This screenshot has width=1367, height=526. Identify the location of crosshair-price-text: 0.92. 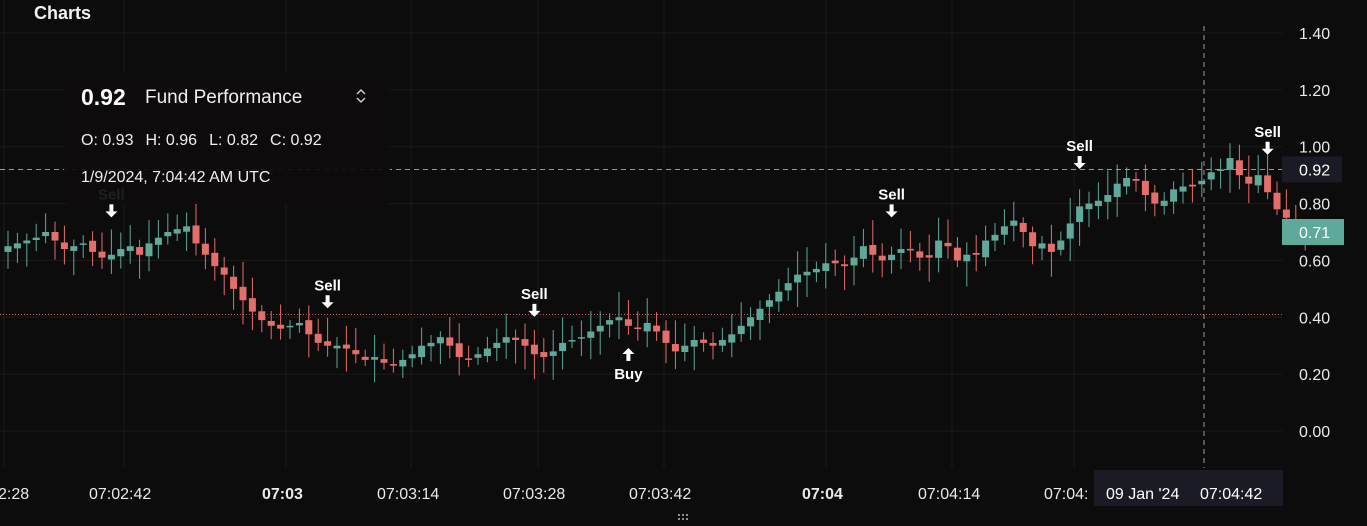
(1314, 170).